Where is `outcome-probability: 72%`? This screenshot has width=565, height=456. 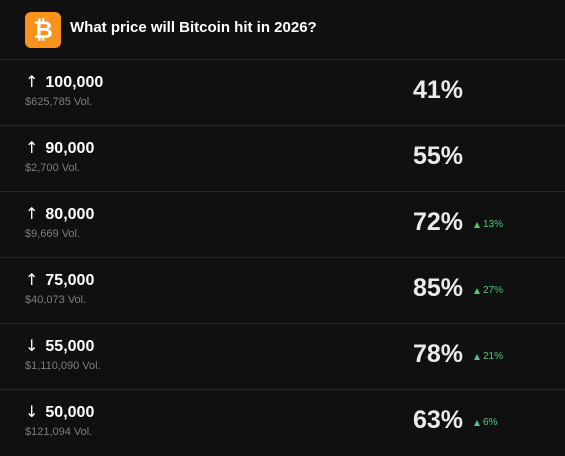
outcome-probability: 72% is located at coordinates (438, 222).